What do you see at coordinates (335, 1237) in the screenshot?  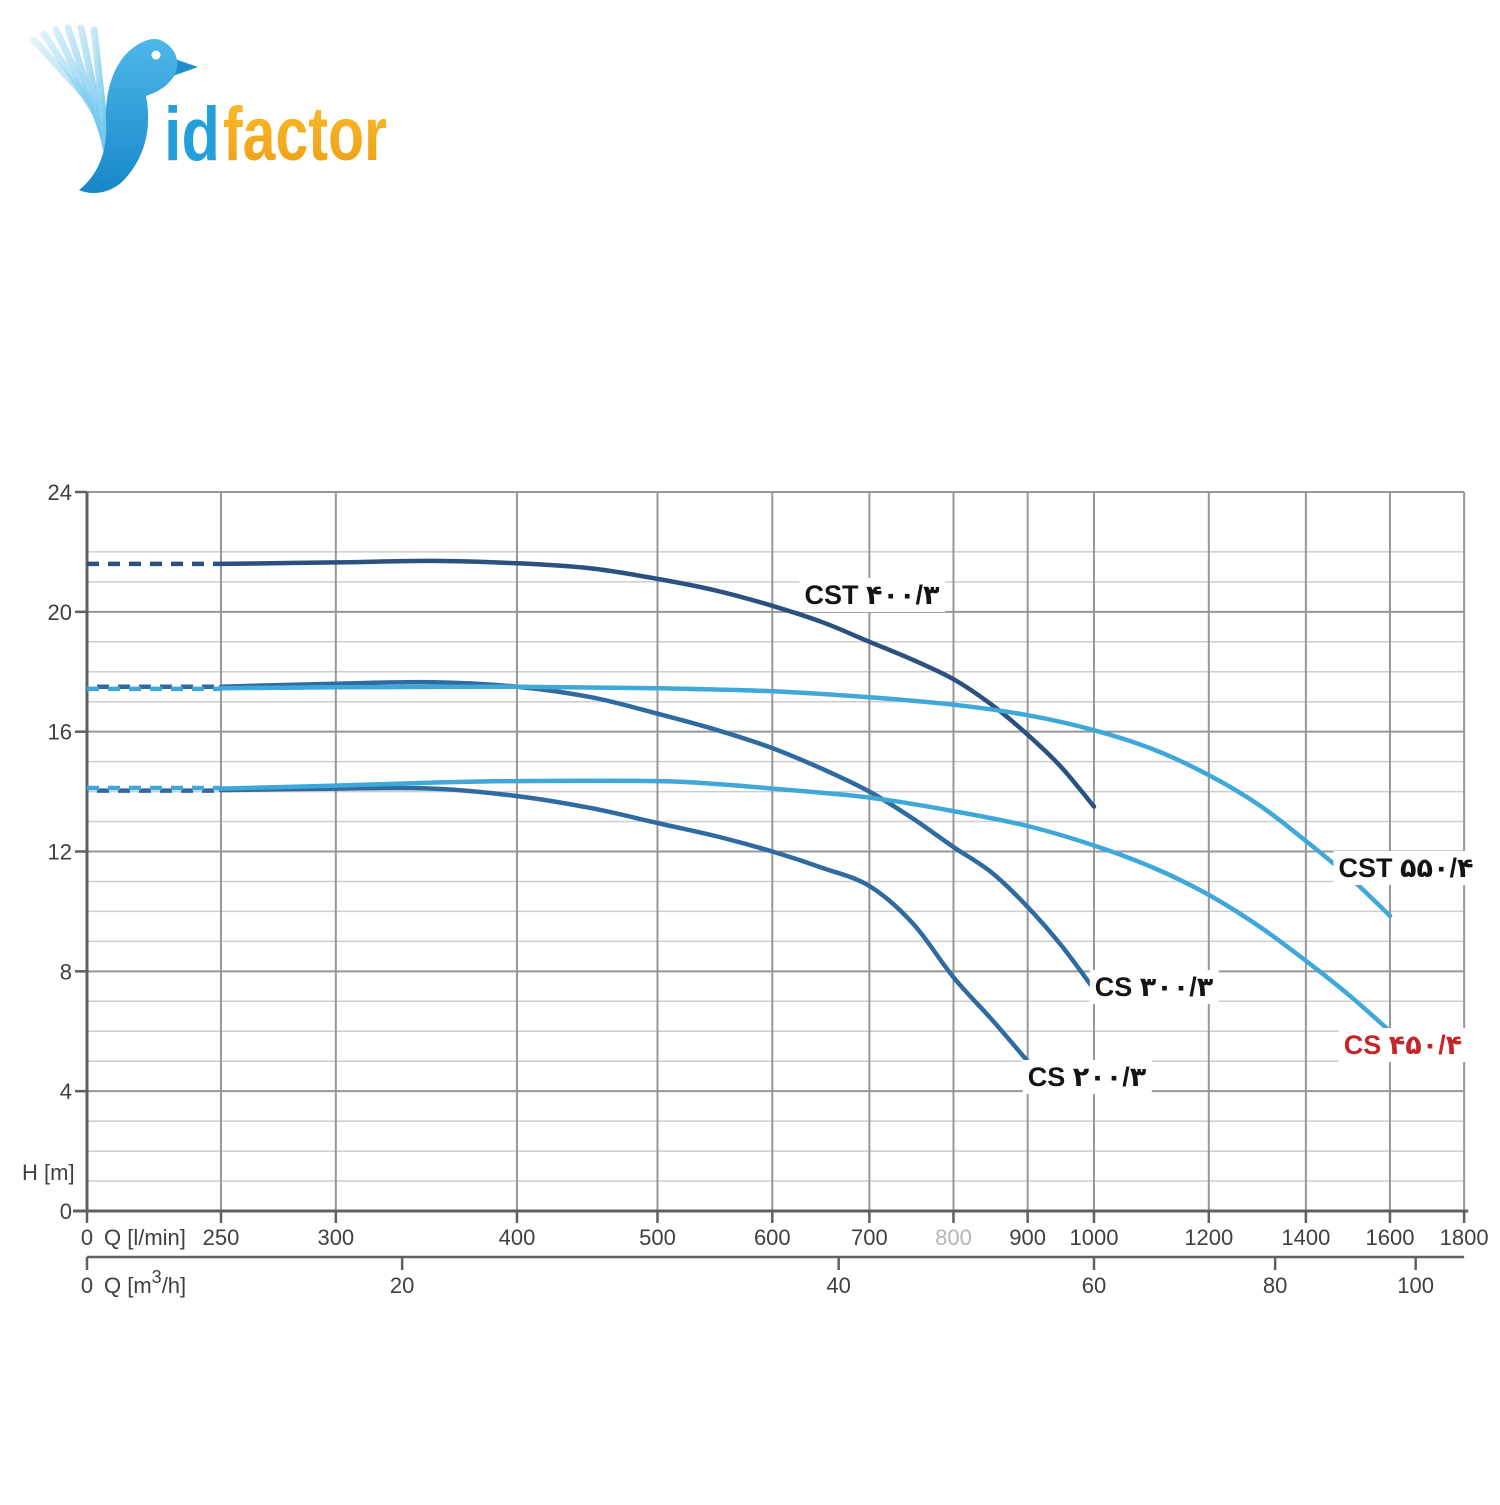 I see `x-tick-label: 300` at bounding box center [335, 1237].